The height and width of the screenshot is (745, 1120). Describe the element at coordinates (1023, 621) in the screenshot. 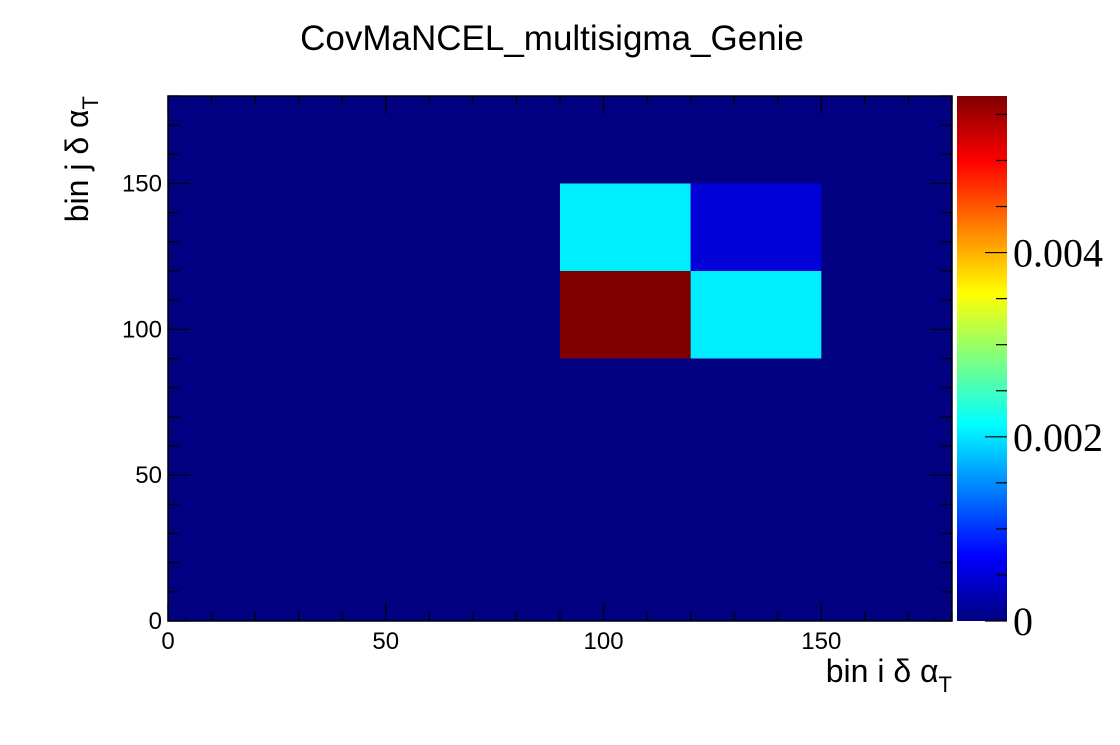

I see `colorbar-tick-label: 0` at that location.